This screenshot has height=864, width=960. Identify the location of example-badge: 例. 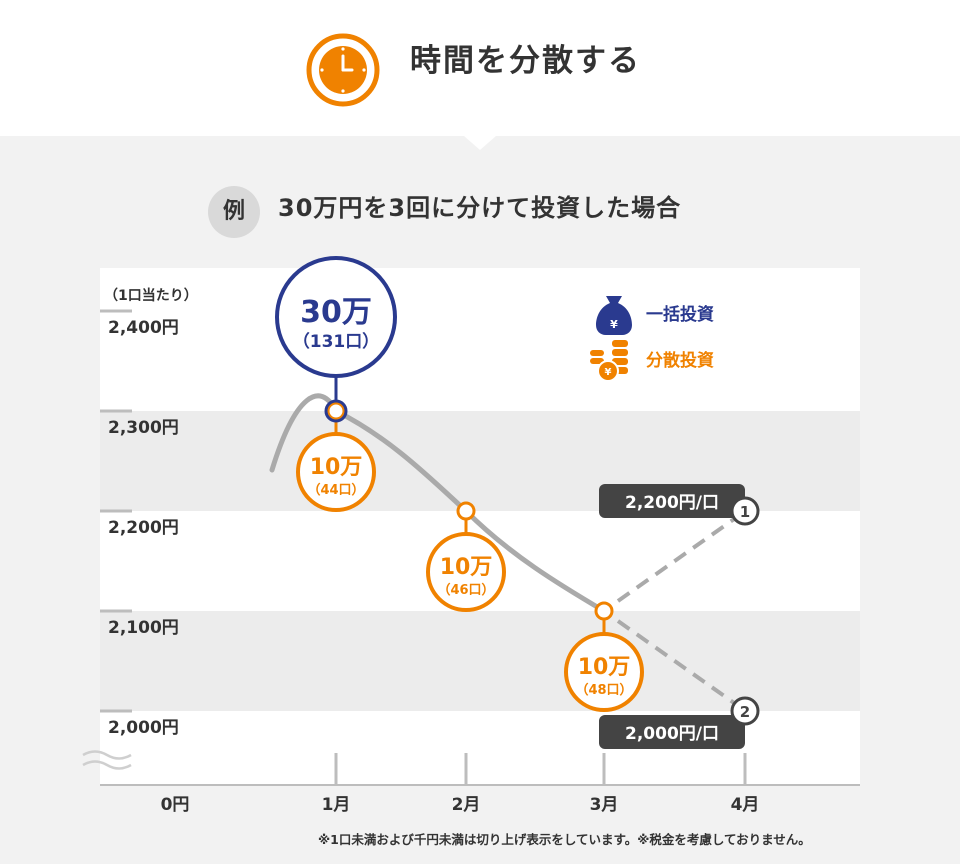
(234, 212).